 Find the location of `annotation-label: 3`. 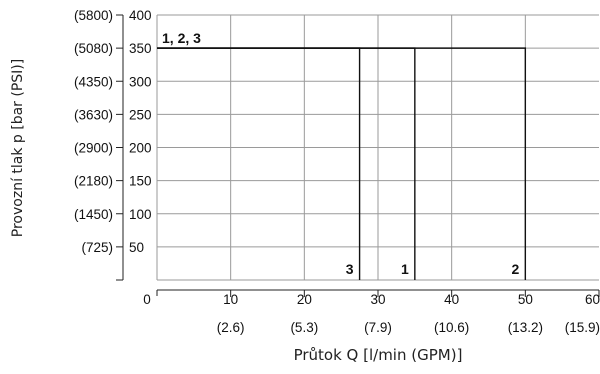

annotation-label: 3 is located at coordinates (350, 269).